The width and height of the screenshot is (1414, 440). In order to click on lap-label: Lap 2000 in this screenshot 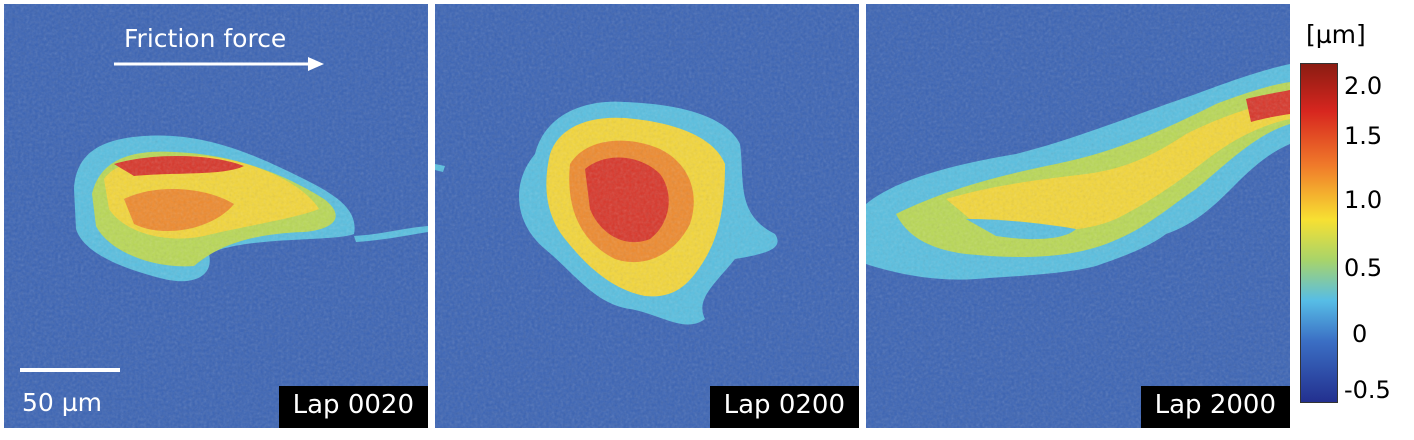, I will do `click(1215, 407)`.